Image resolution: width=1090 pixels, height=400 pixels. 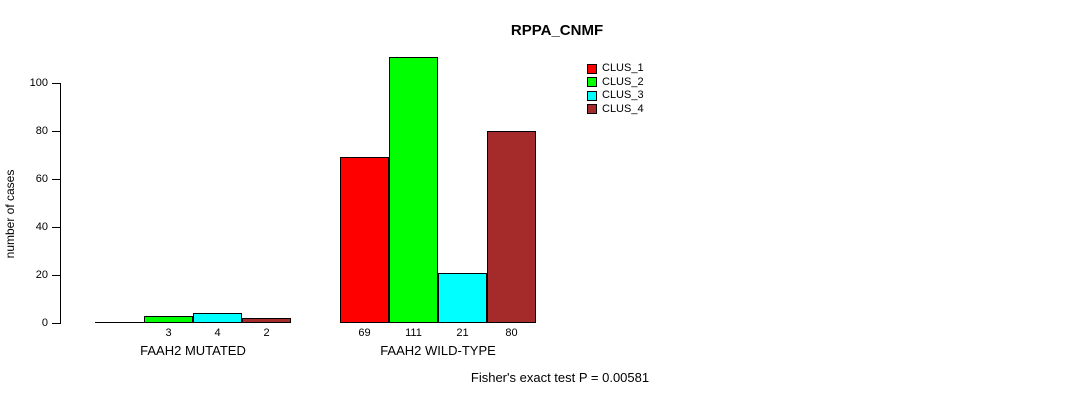 What do you see at coordinates (364, 333) in the screenshot?
I see `bar-value-label: 69` at bounding box center [364, 333].